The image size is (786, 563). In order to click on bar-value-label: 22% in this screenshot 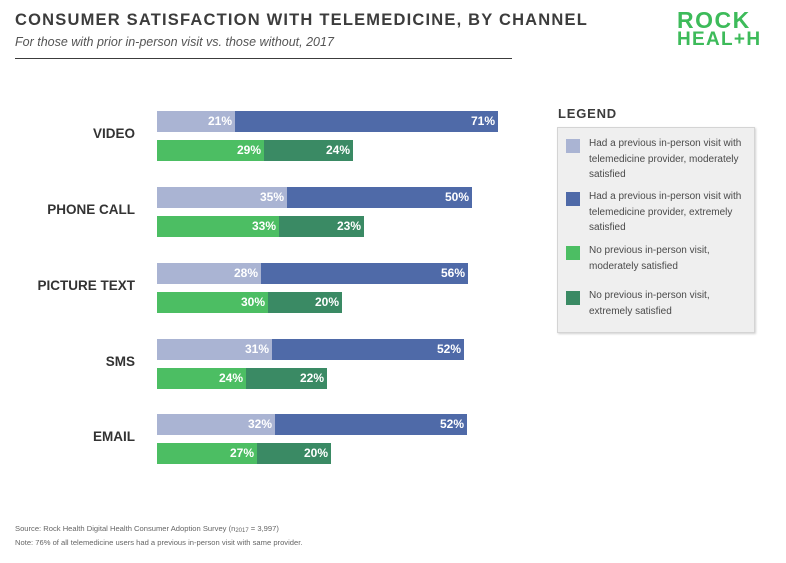, I will do `click(311, 378)`.